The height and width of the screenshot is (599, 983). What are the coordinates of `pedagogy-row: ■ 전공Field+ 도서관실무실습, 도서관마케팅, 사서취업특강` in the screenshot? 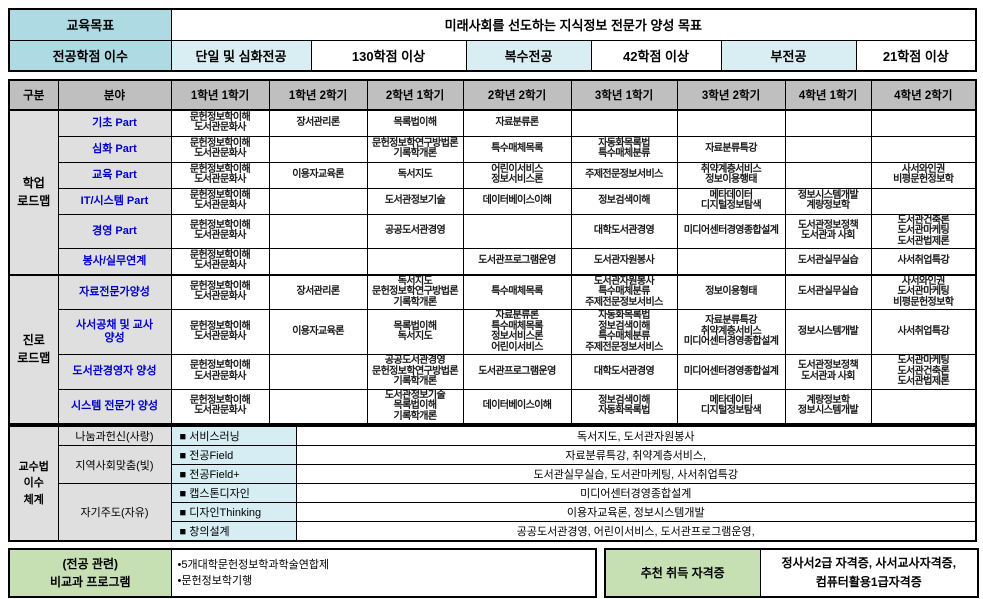 It's located at (493, 474).